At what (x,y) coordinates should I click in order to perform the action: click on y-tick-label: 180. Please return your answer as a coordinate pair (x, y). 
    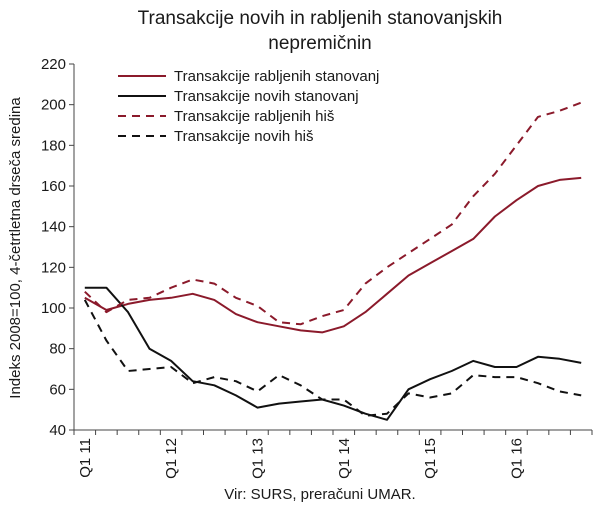
    Looking at the image, I should click on (53, 145).